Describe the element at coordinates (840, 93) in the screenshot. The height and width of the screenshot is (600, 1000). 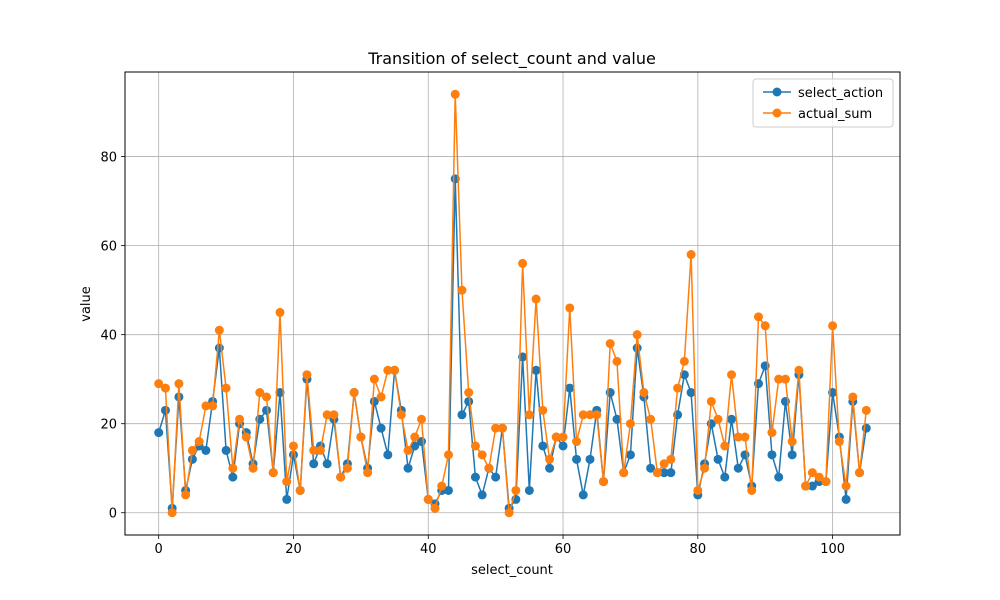
I see `legend-label: select_action` at that location.